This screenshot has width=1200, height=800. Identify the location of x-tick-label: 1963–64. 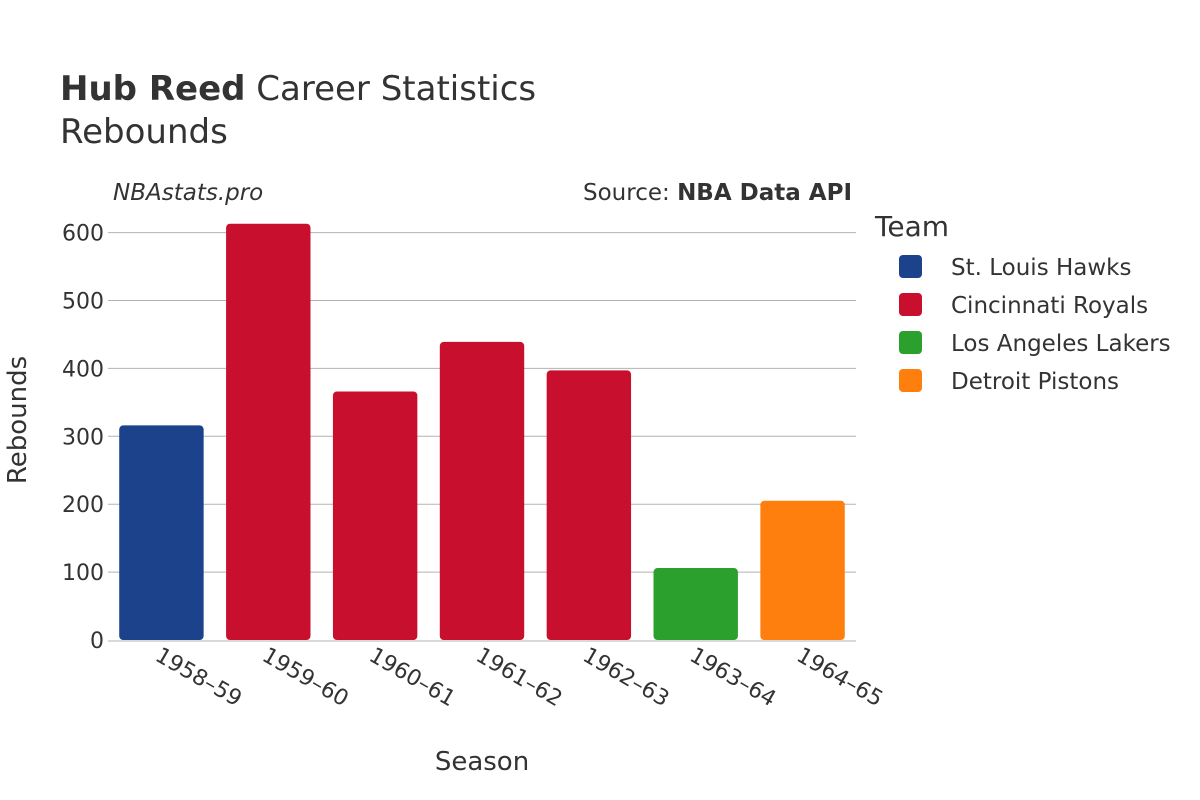
(732, 677).